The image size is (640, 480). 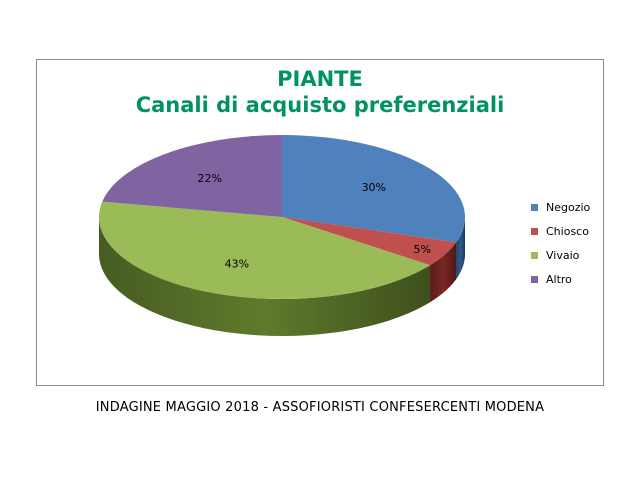 I want to click on legend-swatch-negozio, so click(x=534, y=207).